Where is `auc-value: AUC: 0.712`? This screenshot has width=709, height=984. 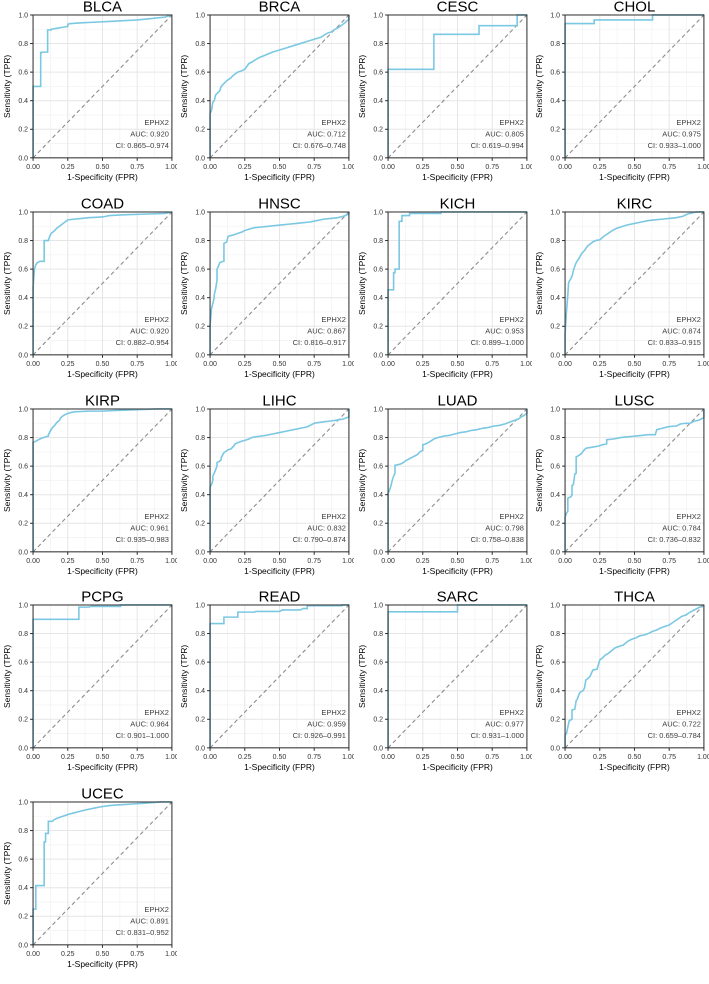
auc-value: AUC: 0.712 is located at coordinates (326, 133).